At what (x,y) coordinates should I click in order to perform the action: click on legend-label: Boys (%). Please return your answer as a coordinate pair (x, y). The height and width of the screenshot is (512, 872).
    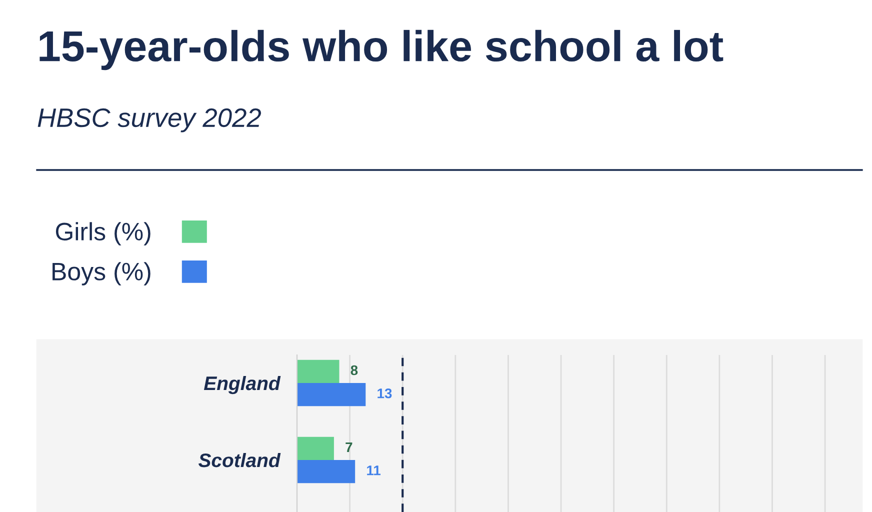
    Looking at the image, I should click on (101, 274).